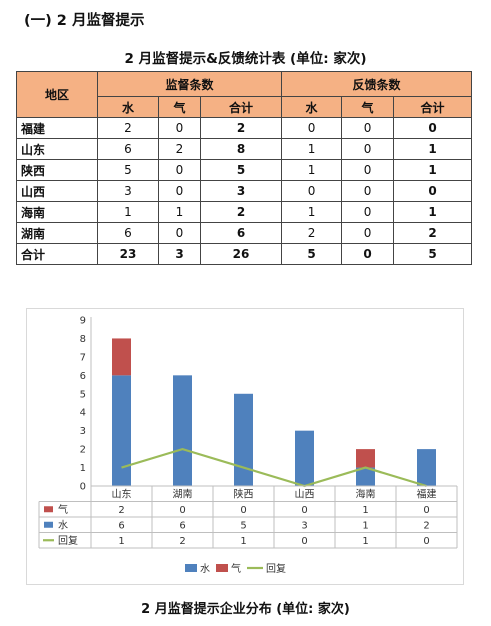  What do you see at coordinates (128, 254) in the screenshot?
I see `table-cell: 23` at bounding box center [128, 254].